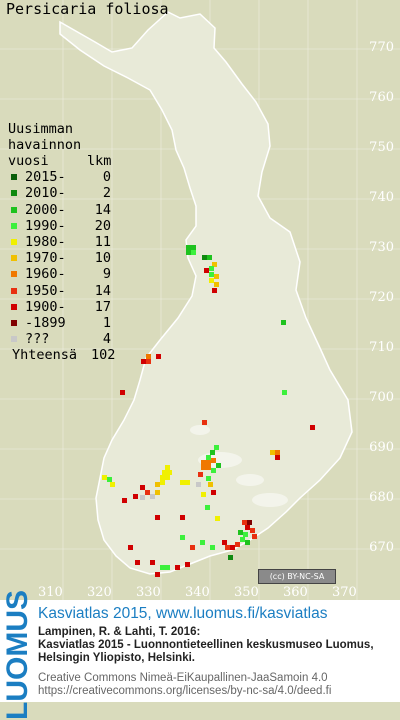 The image size is (400, 720). What do you see at coordinates (381, 47) in the screenshot?
I see `y-tick-label: 770` at bounding box center [381, 47].